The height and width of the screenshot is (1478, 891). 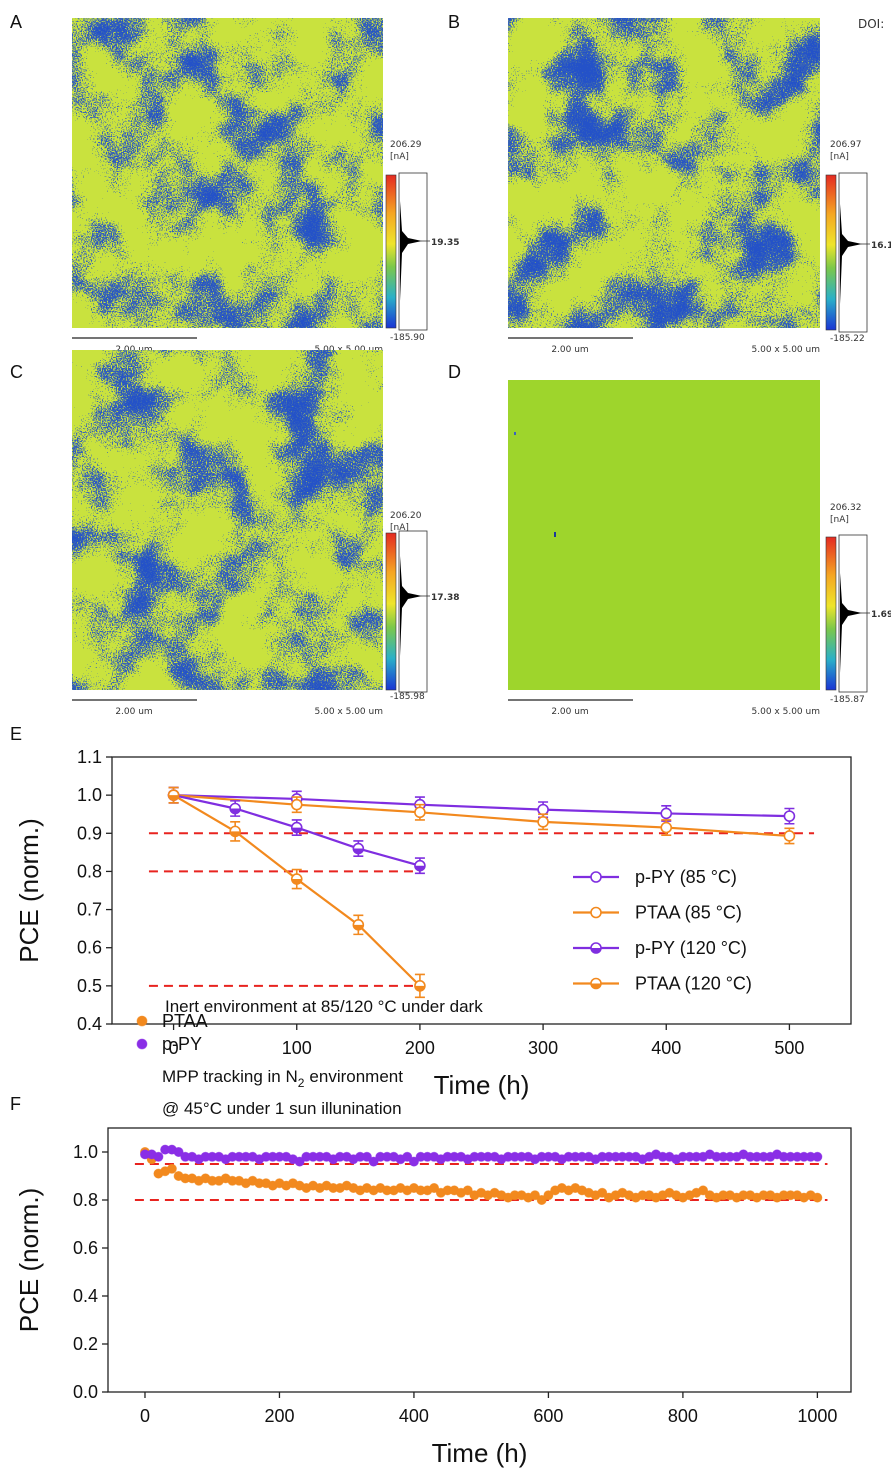 What do you see at coordinates (789, 1048) in the screenshot?
I see `x-tick-label: 500` at bounding box center [789, 1048].